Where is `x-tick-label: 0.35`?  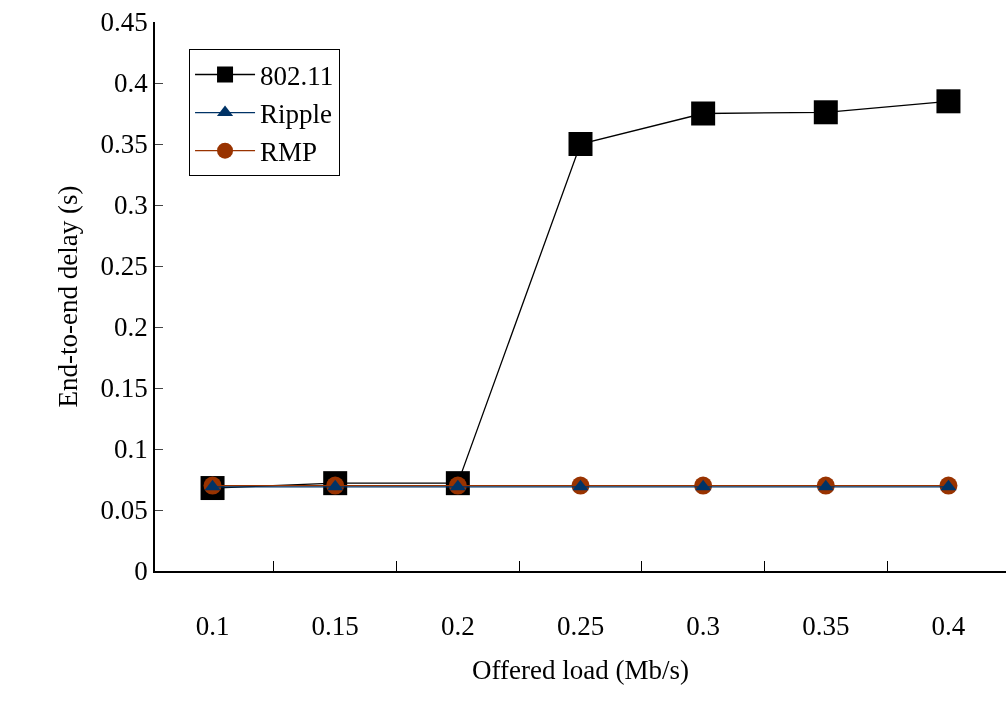 x-tick-label: 0.35 is located at coordinates (826, 626).